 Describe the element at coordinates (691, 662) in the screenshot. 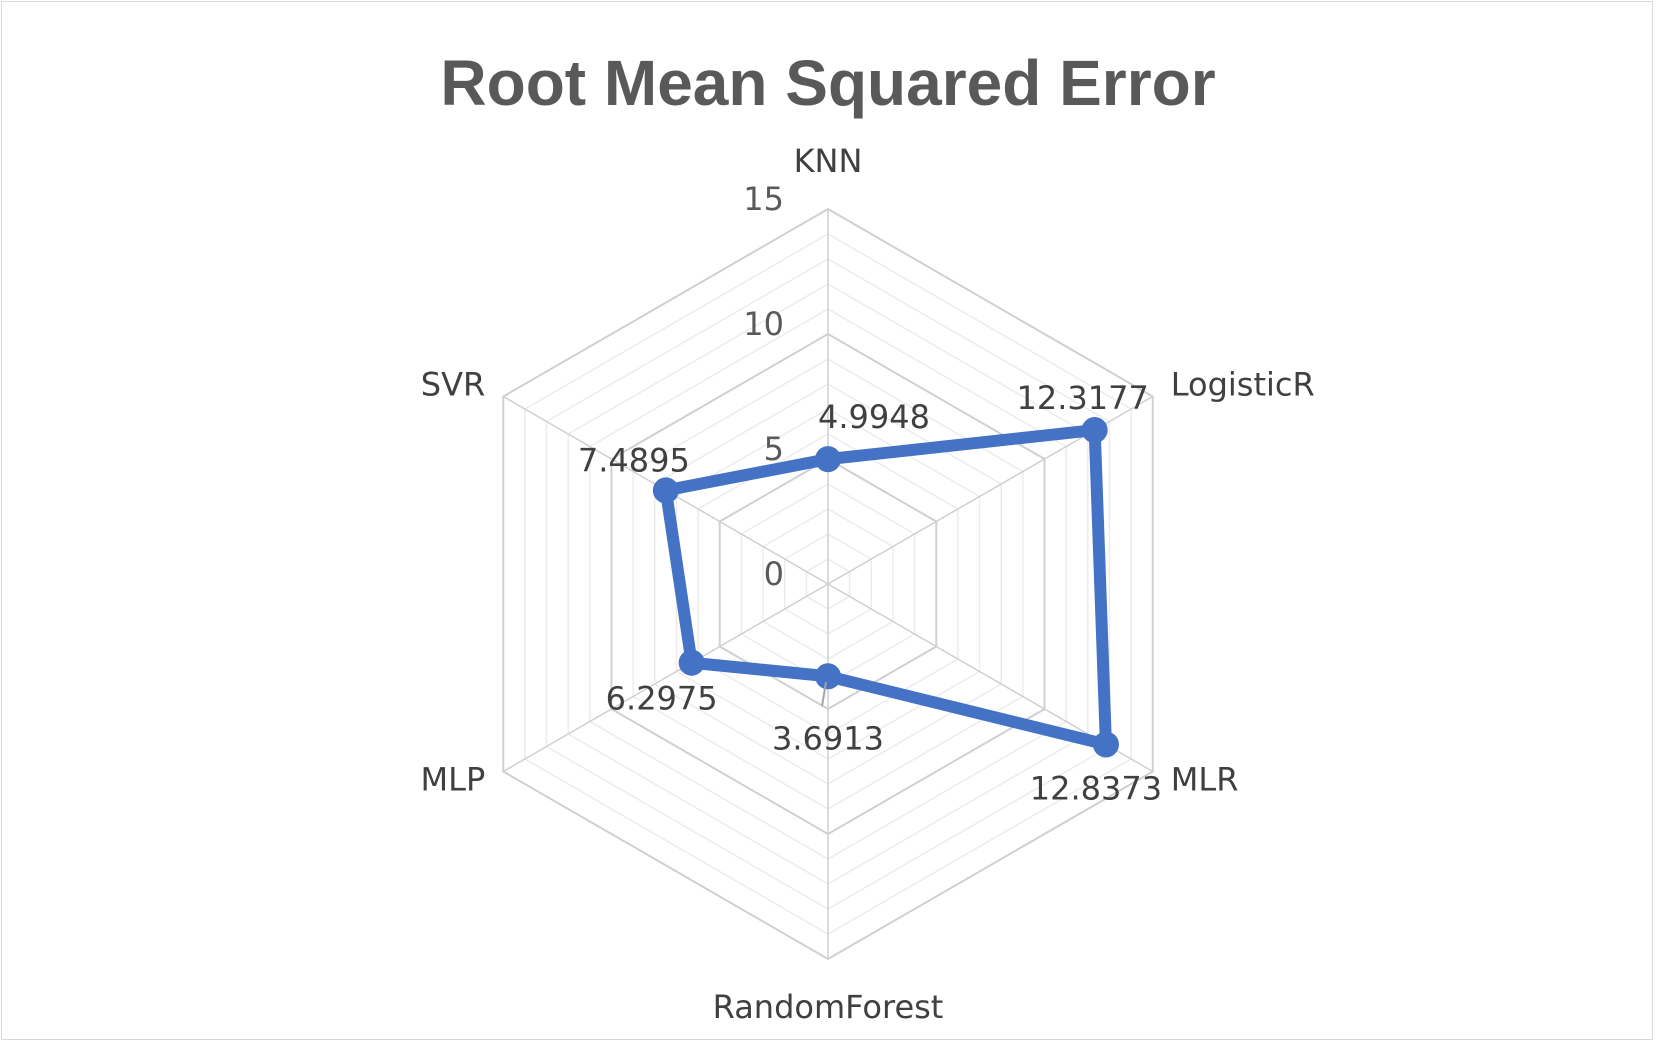

I see `data-point-mlp` at that location.